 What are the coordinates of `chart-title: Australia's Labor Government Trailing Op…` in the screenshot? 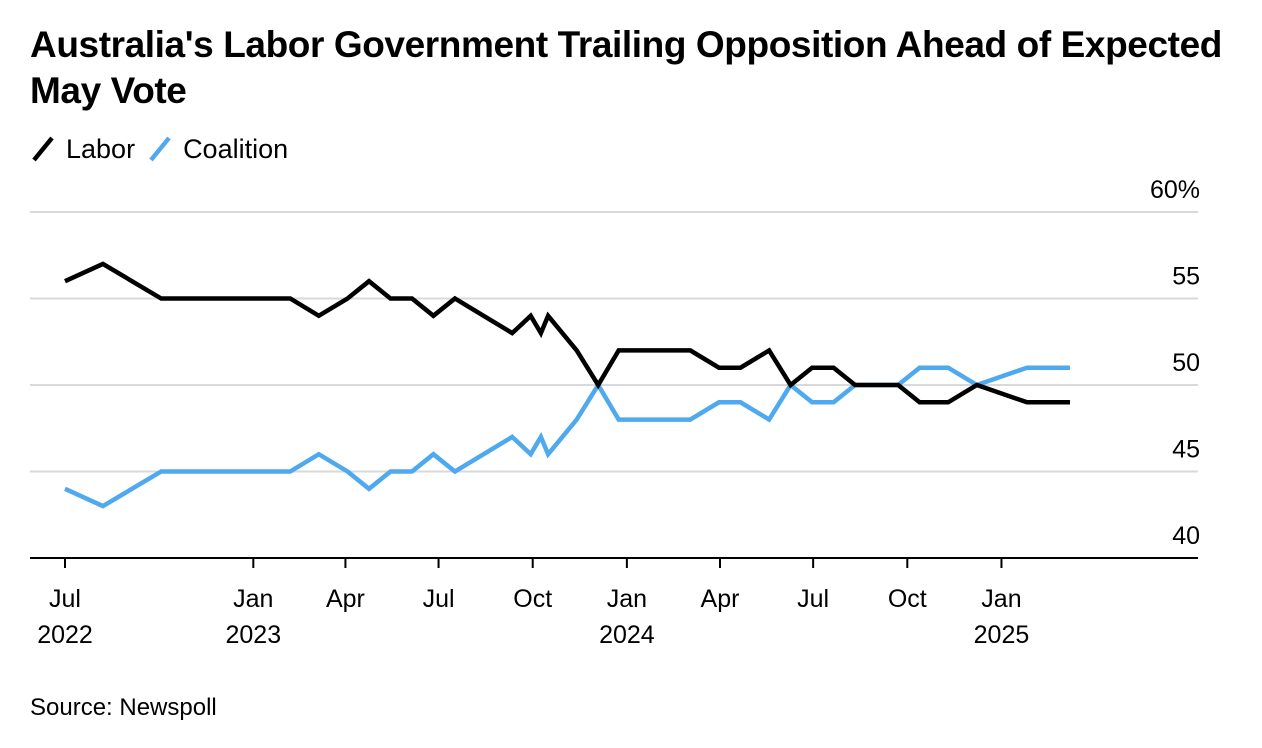 It's located at (626, 67).